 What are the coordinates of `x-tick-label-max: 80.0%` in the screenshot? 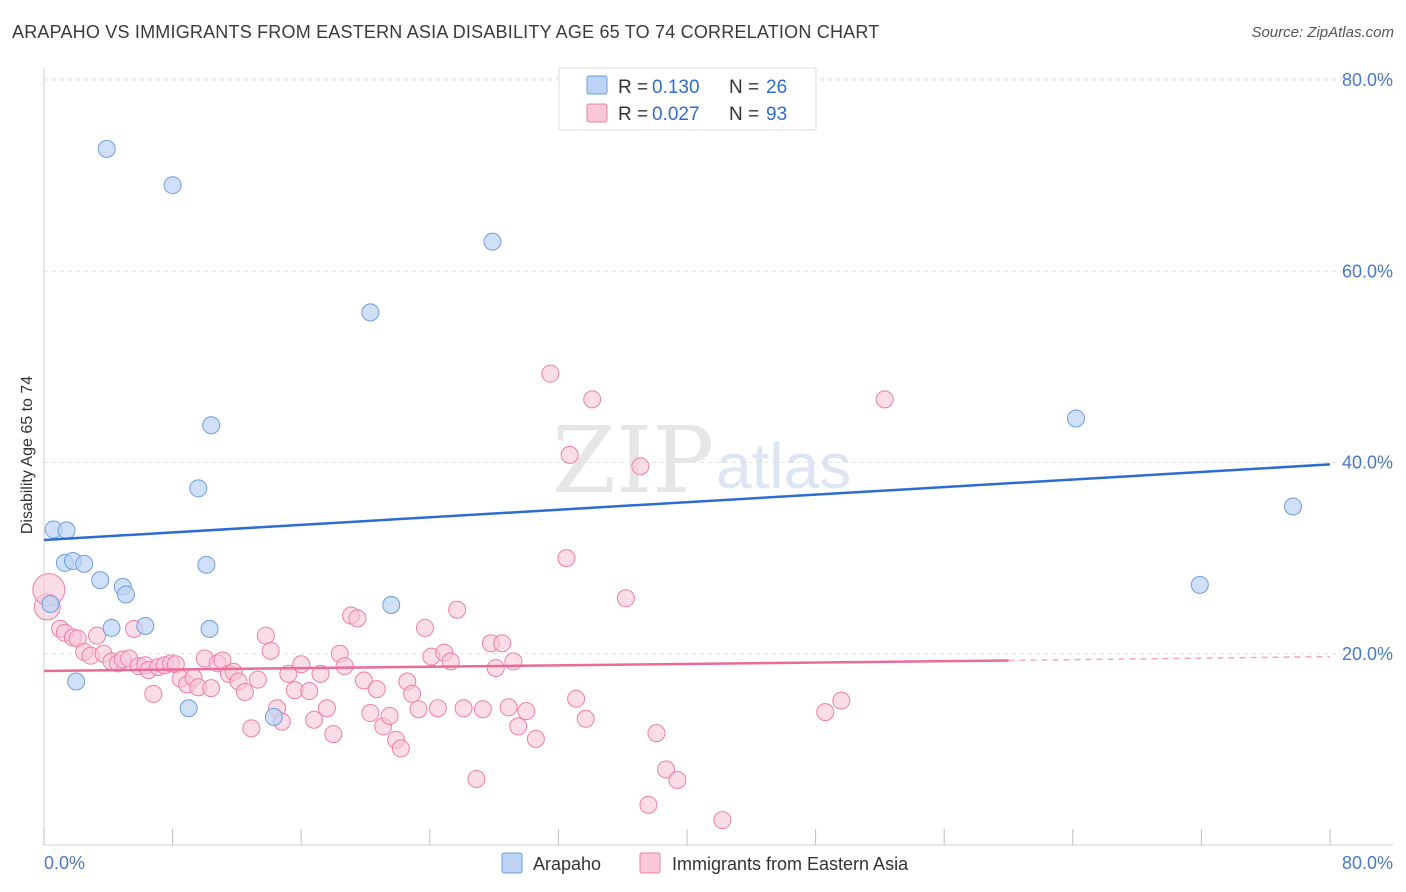 It's located at (1367, 863).